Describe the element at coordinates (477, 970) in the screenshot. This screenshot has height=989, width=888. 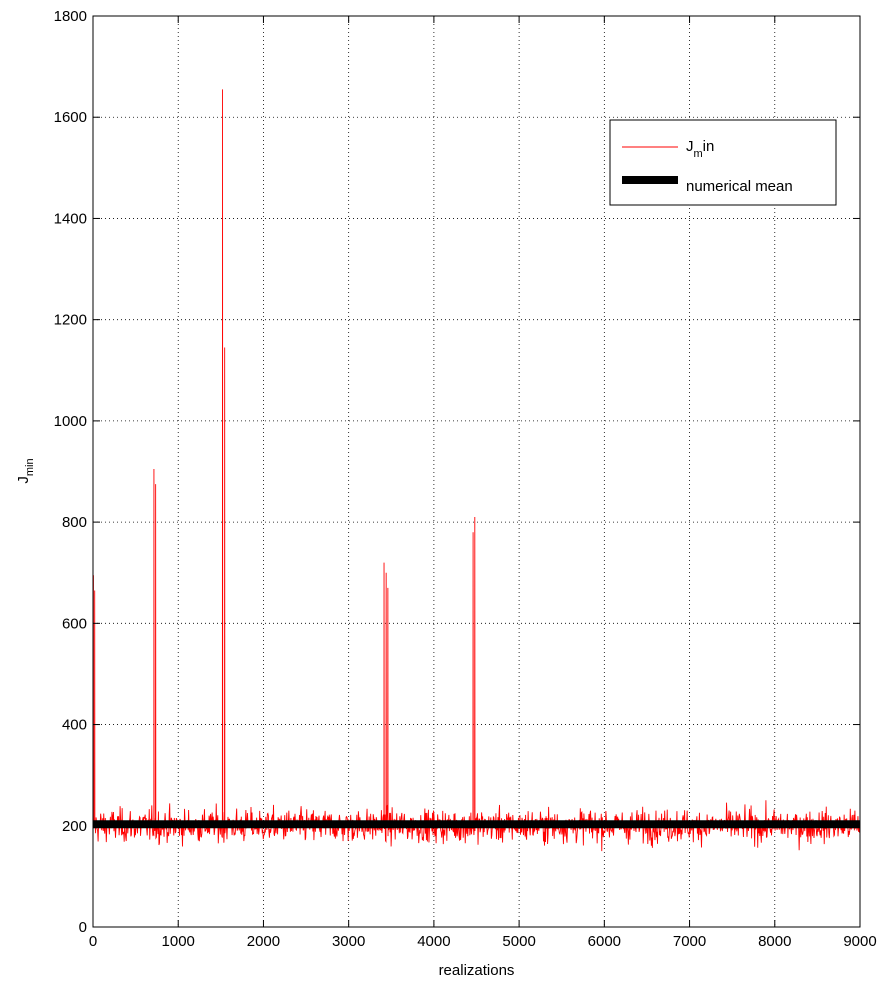
I see `x-axis-label: realizations` at that location.